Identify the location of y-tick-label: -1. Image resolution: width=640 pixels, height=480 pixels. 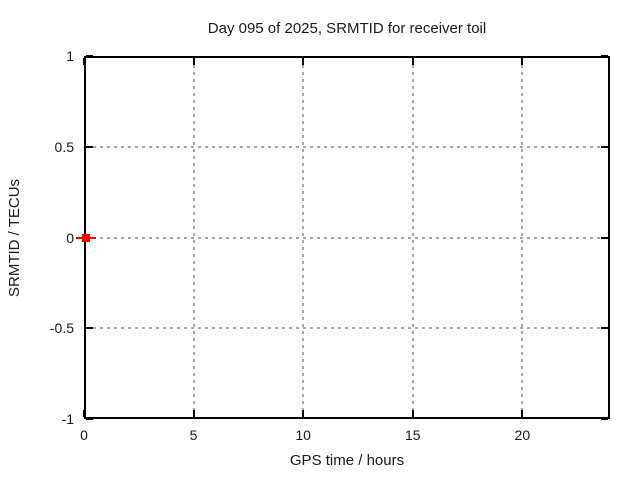
(67, 419).